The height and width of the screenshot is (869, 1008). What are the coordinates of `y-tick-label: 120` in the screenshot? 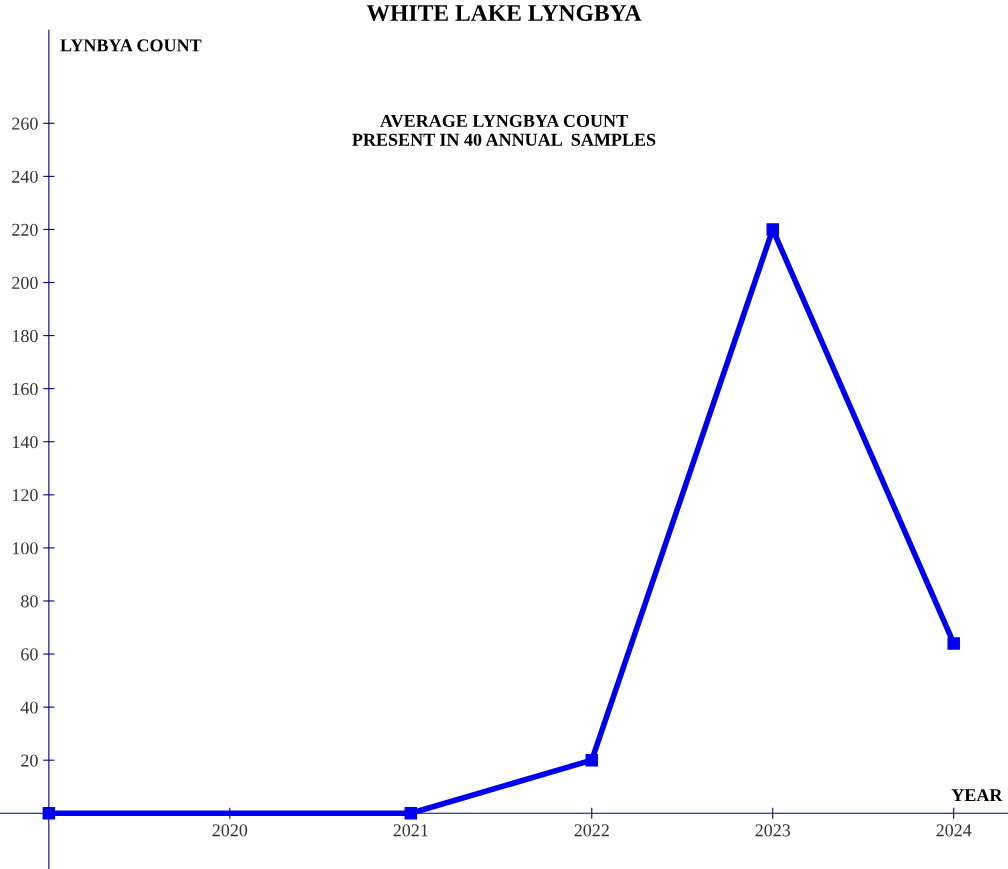 It's located at (25, 495).